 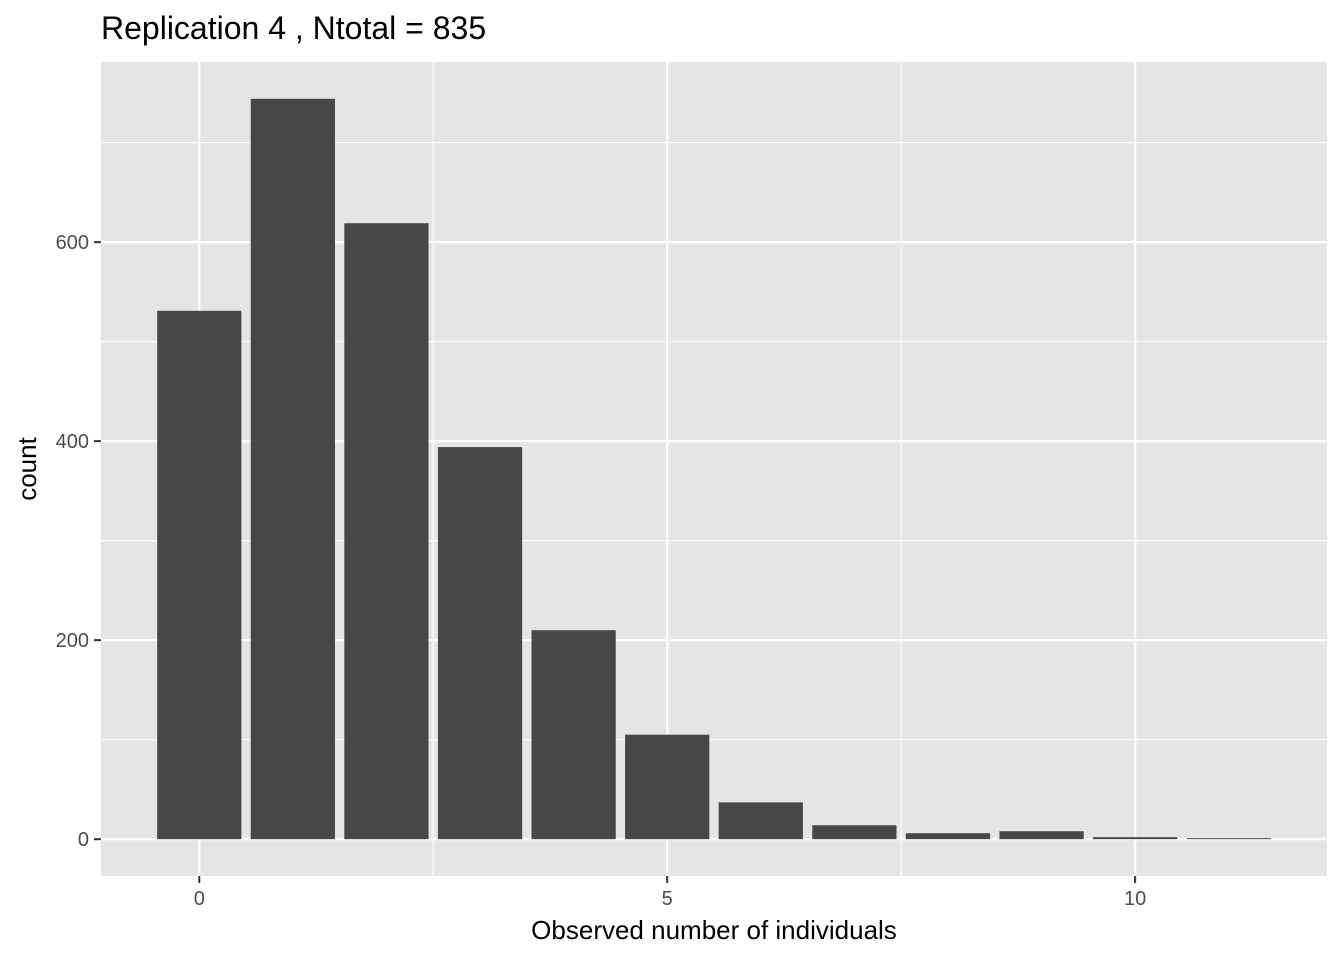 What do you see at coordinates (293, 28) in the screenshot?
I see `chart-title: Replication 4 , Ntotal = 835` at bounding box center [293, 28].